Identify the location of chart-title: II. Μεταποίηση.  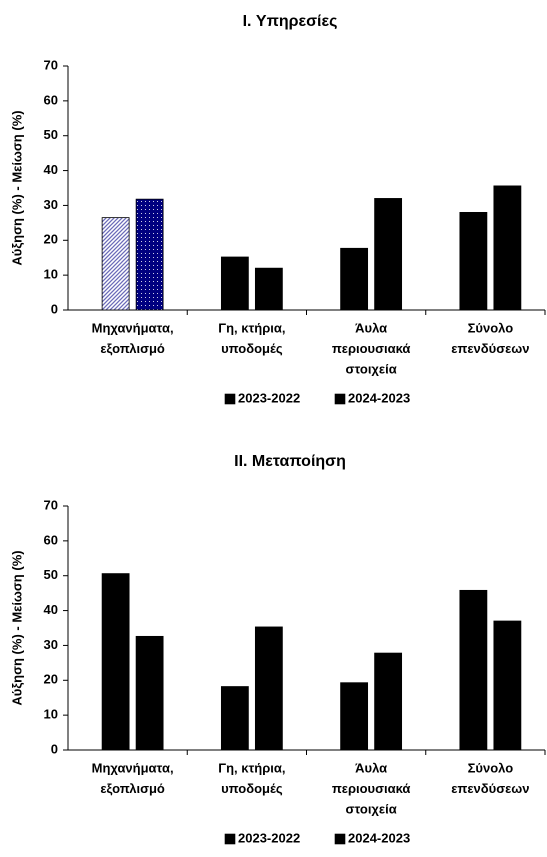
(290, 461).